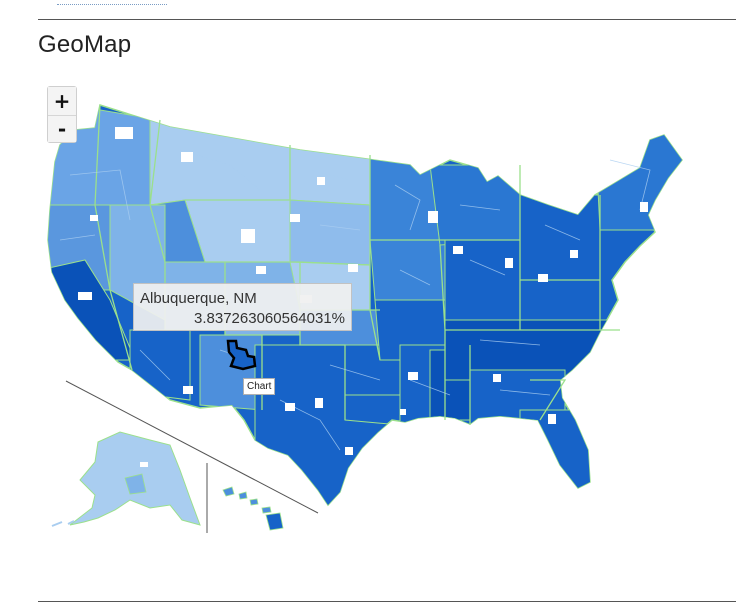 The width and height of the screenshot is (736, 607). What do you see at coordinates (62, 101) in the screenshot?
I see `zoom-in-button: +` at bounding box center [62, 101].